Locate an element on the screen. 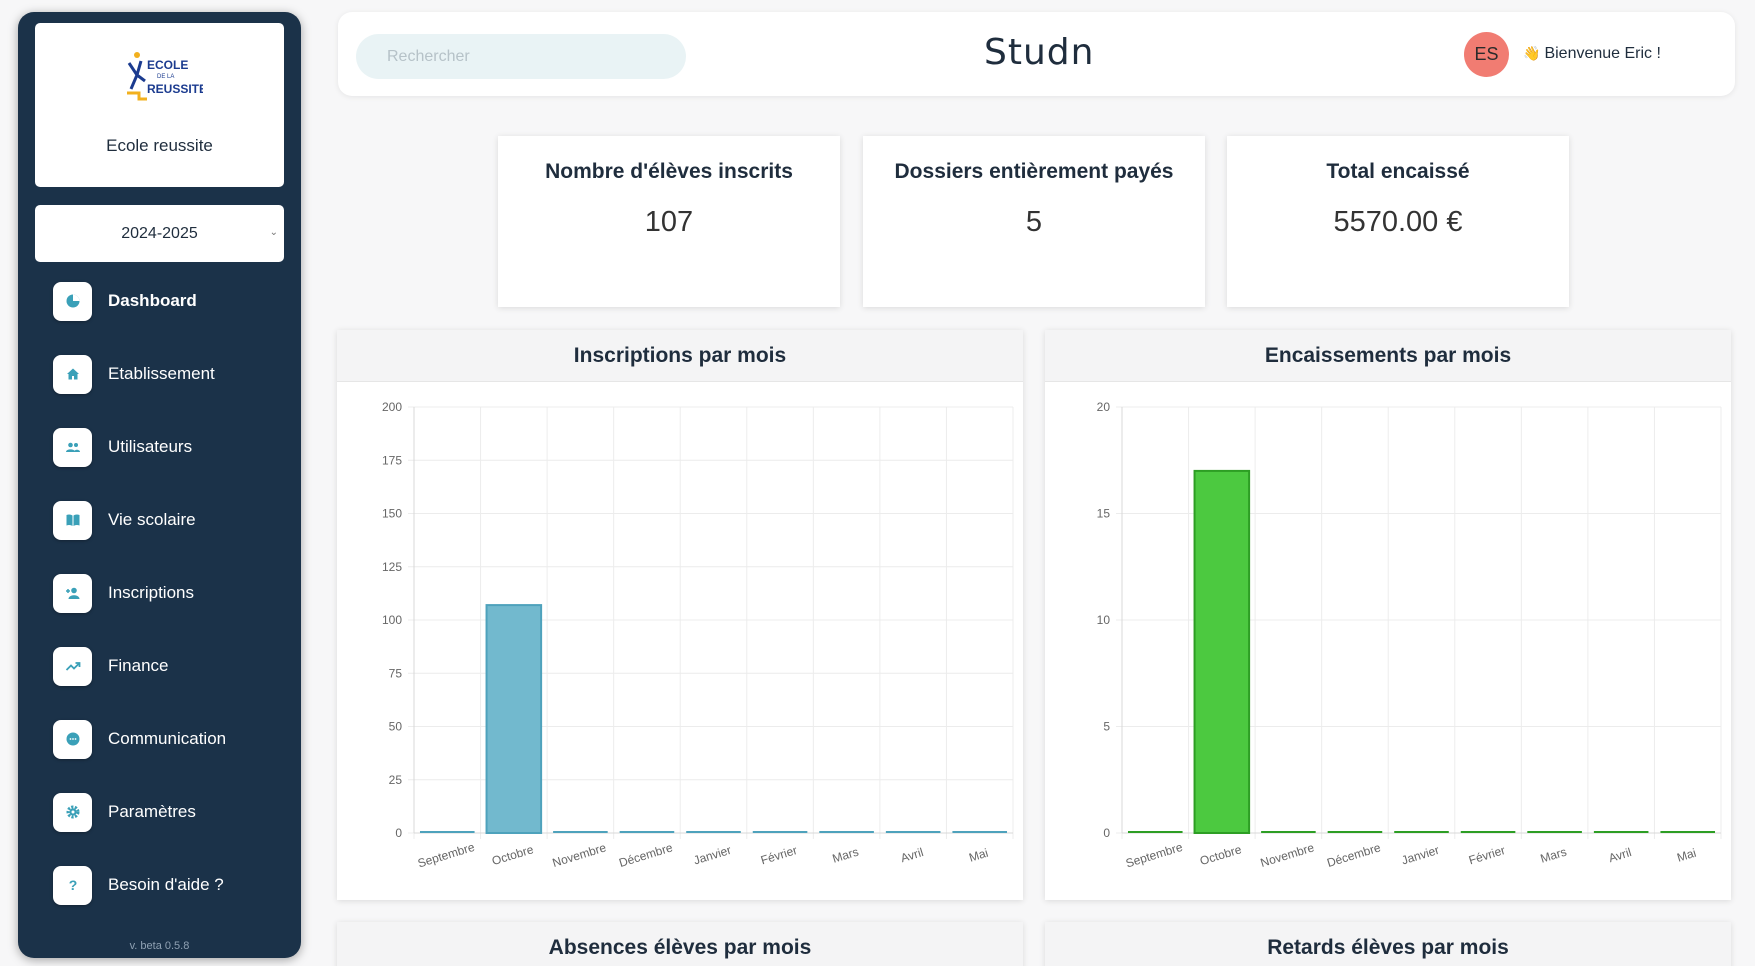 This screenshot has height=966, width=1755. stat-card-dossiers-payes: Dossiers entièrement payés 5 is located at coordinates (1034, 221).